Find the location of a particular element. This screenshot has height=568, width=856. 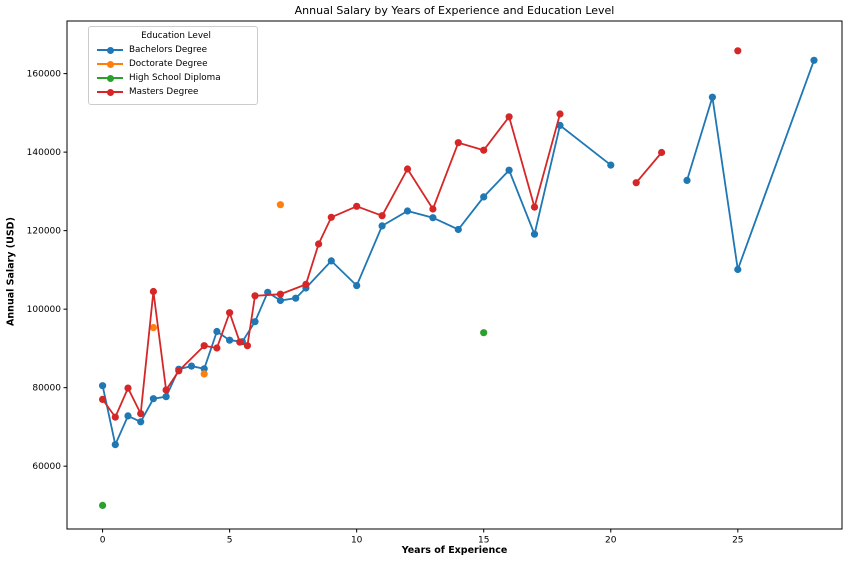

x-tick-label: 25 is located at coordinates (737, 541).